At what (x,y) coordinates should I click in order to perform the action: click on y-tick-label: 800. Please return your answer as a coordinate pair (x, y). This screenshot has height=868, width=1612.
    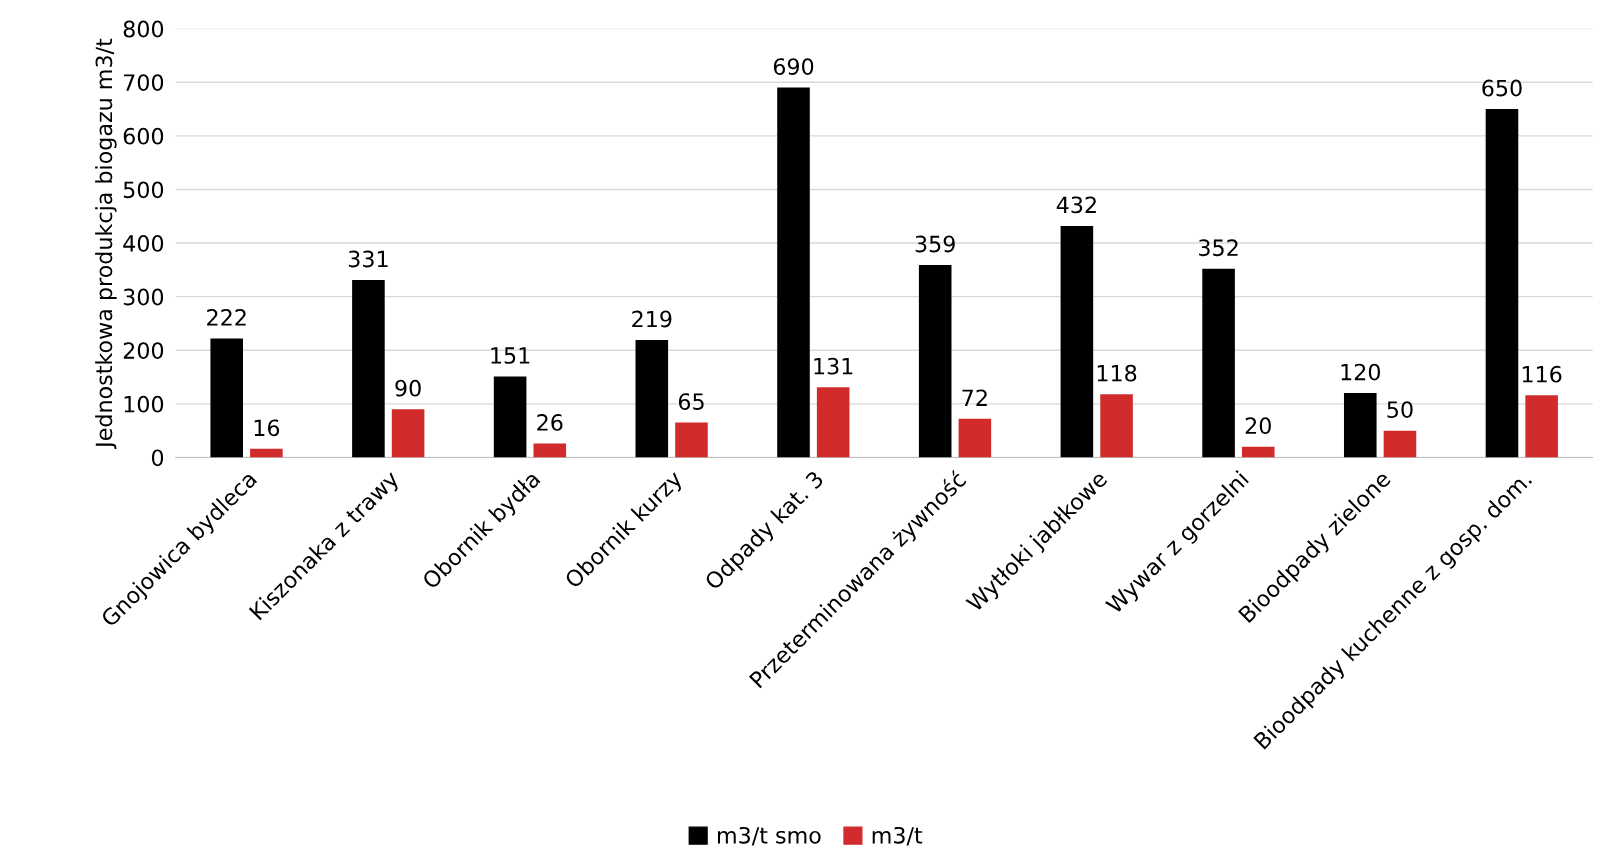
    Looking at the image, I should click on (143, 29).